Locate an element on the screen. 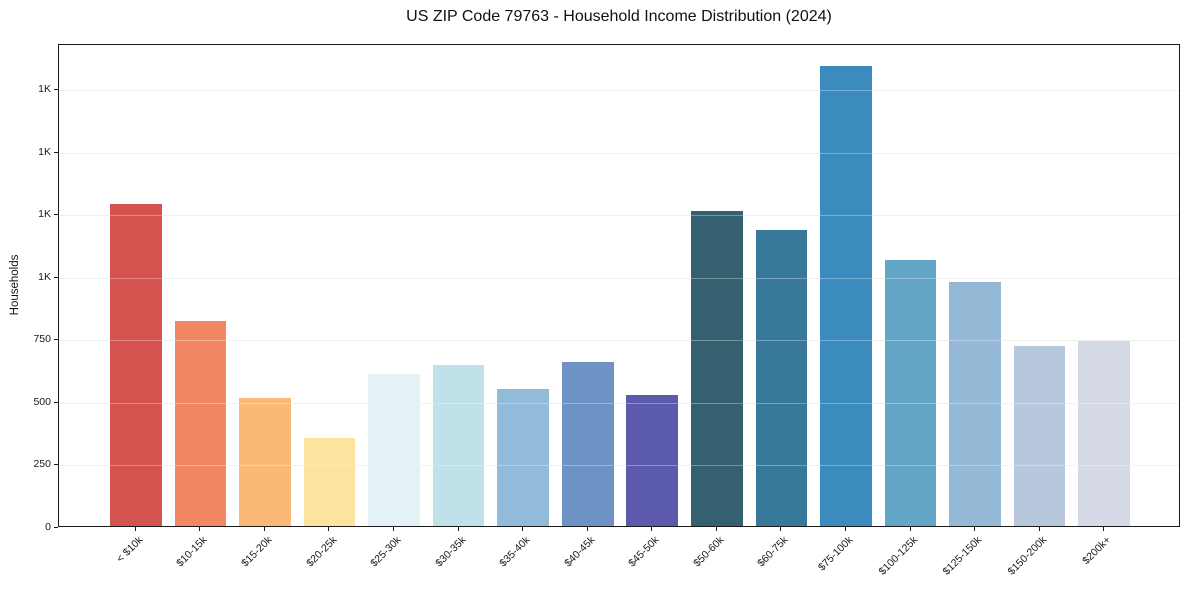 This screenshot has height=590, width=1189. x-tick-label: $75-100k is located at coordinates (835, 554).